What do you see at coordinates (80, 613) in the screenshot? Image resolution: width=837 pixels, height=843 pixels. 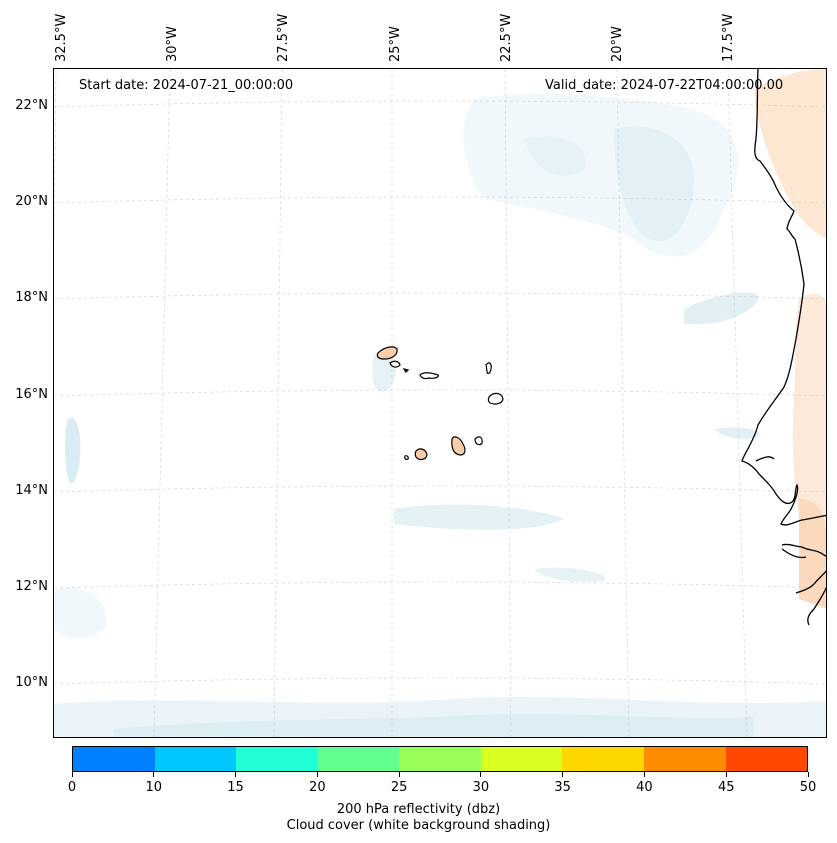 I see `cloud-wisp-left` at bounding box center [80, 613].